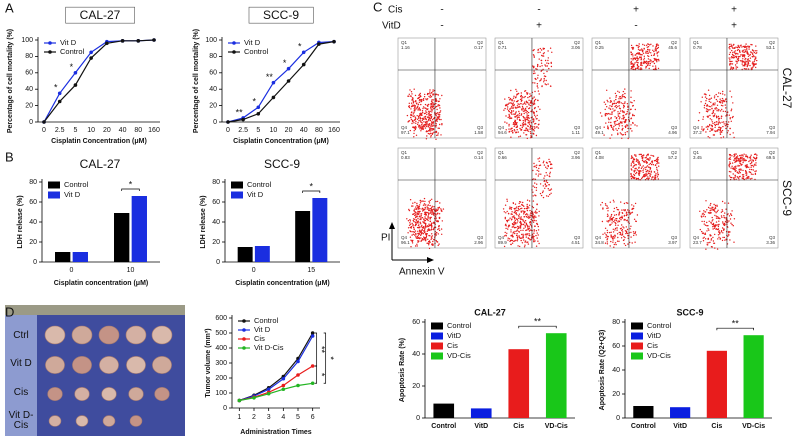  What do you see at coordinates (395, 10) in the screenshot?
I see `treatment-label: Cis` at bounding box center [395, 10].